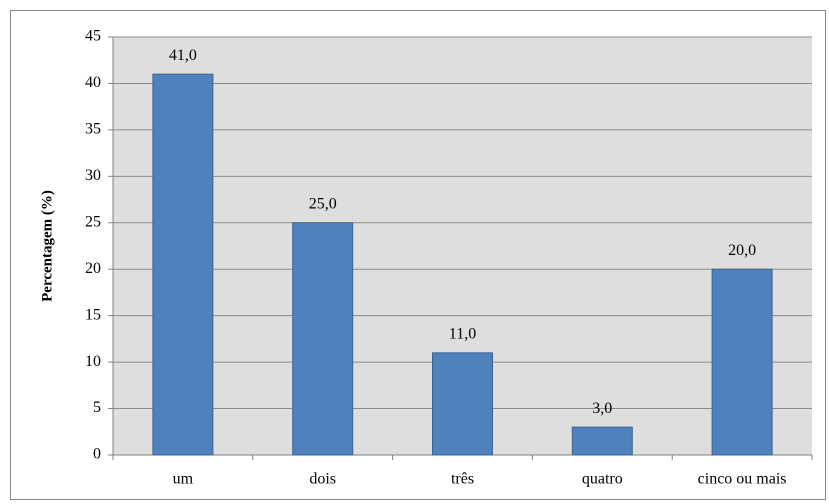 The height and width of the screenshot is (504, 829). What do you see at coordinates (93, 268) in the screenshot?
I see `y-tick-label: 20` at bounding box center [93, 268].